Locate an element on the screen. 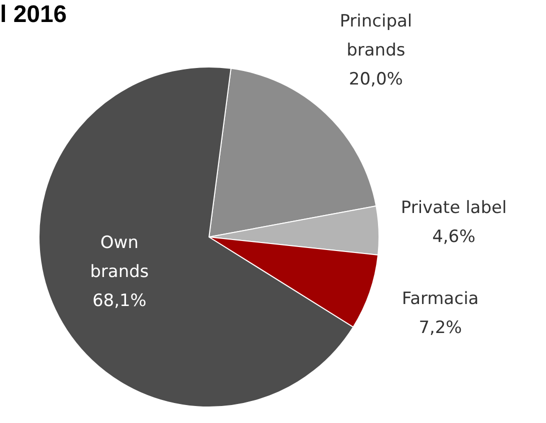  chart-title: l 2016 is located at coordinates (33, 14).